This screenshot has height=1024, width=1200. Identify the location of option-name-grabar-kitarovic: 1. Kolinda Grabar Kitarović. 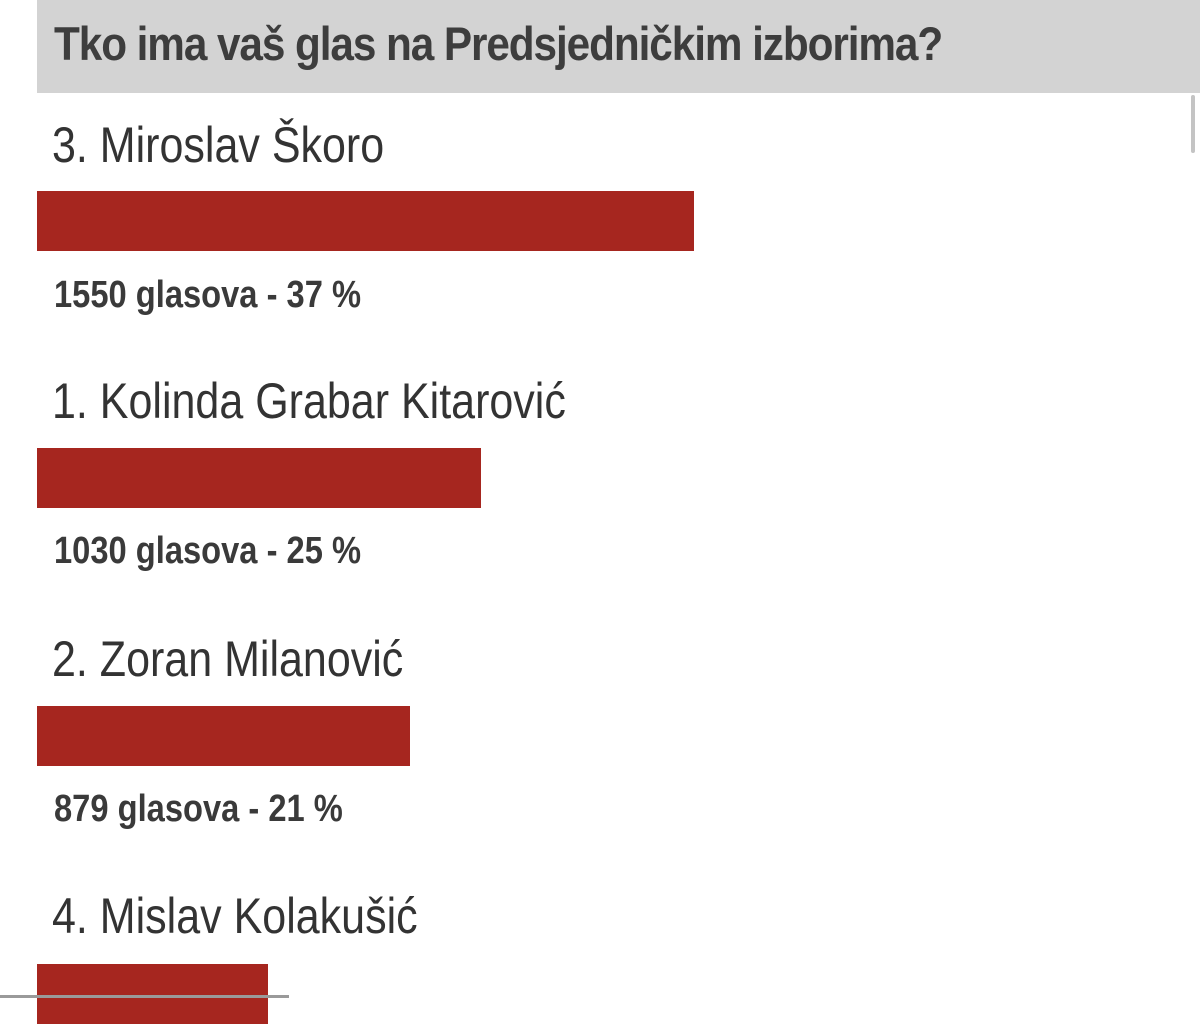
(309, 401).